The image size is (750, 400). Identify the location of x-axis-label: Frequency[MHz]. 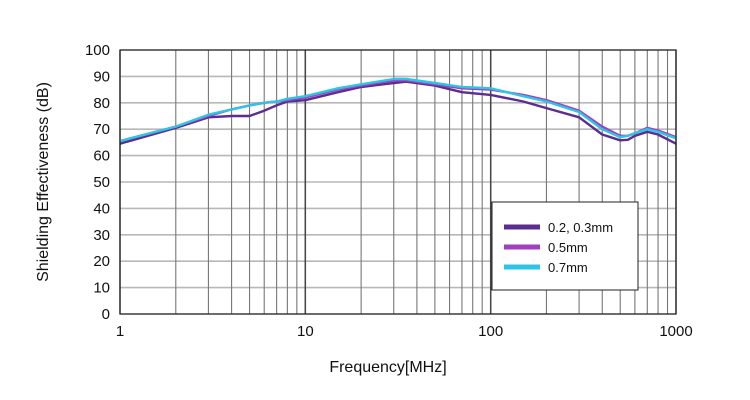
(387, 367).